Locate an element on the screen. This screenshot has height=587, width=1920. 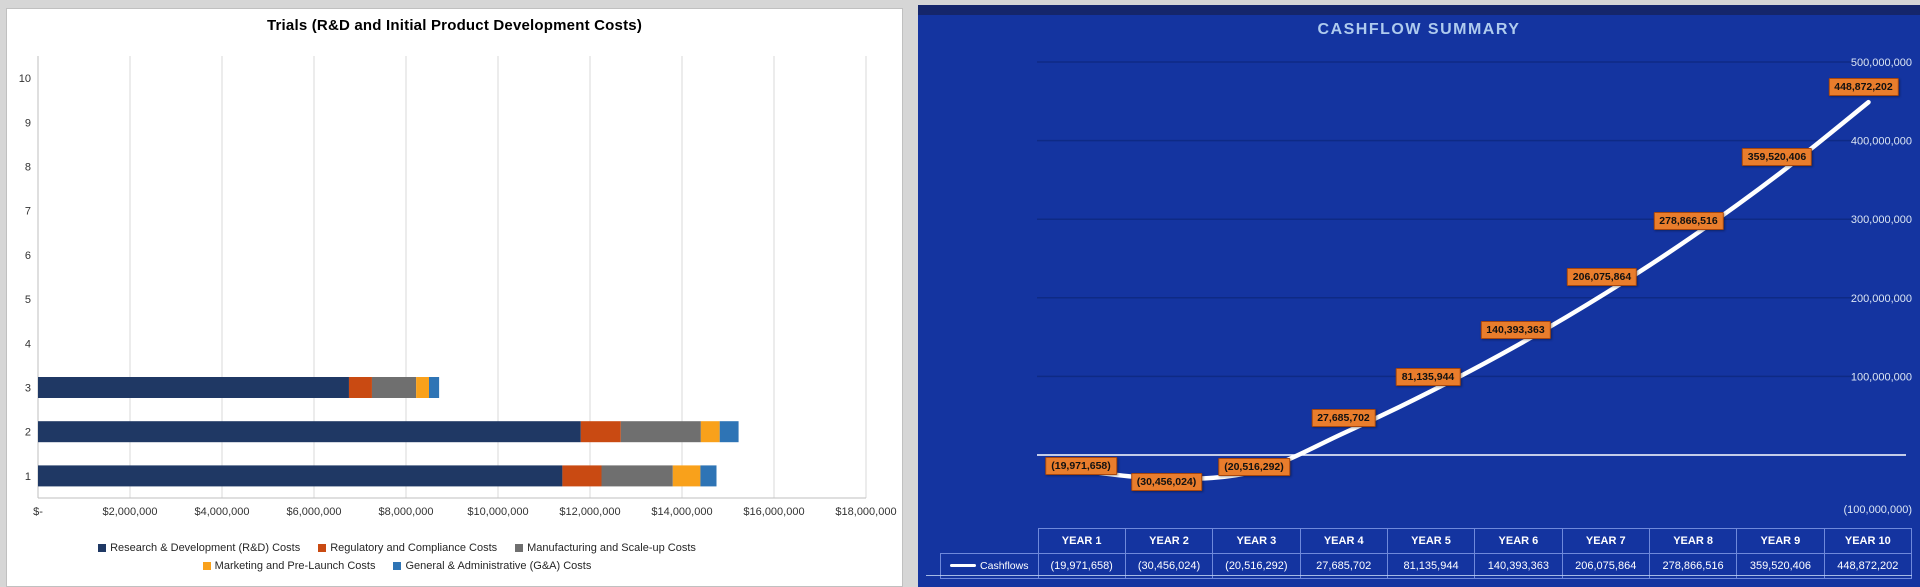
legend-item: Marketing and Pre-Launch Costs is located at coordinates (289, 566).